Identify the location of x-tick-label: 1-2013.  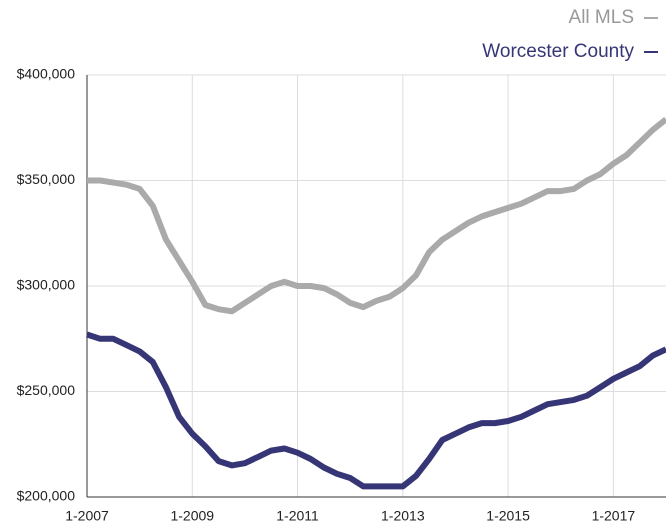
(403, 516).